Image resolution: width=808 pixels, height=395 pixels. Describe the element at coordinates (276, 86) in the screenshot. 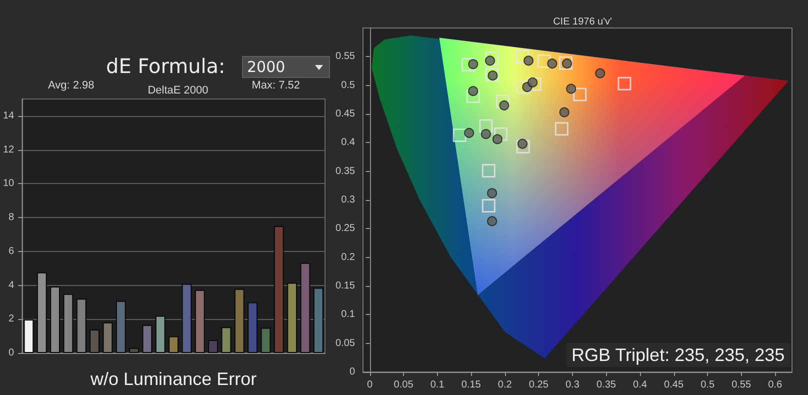

I see `text: Max: 7.52` at that location.